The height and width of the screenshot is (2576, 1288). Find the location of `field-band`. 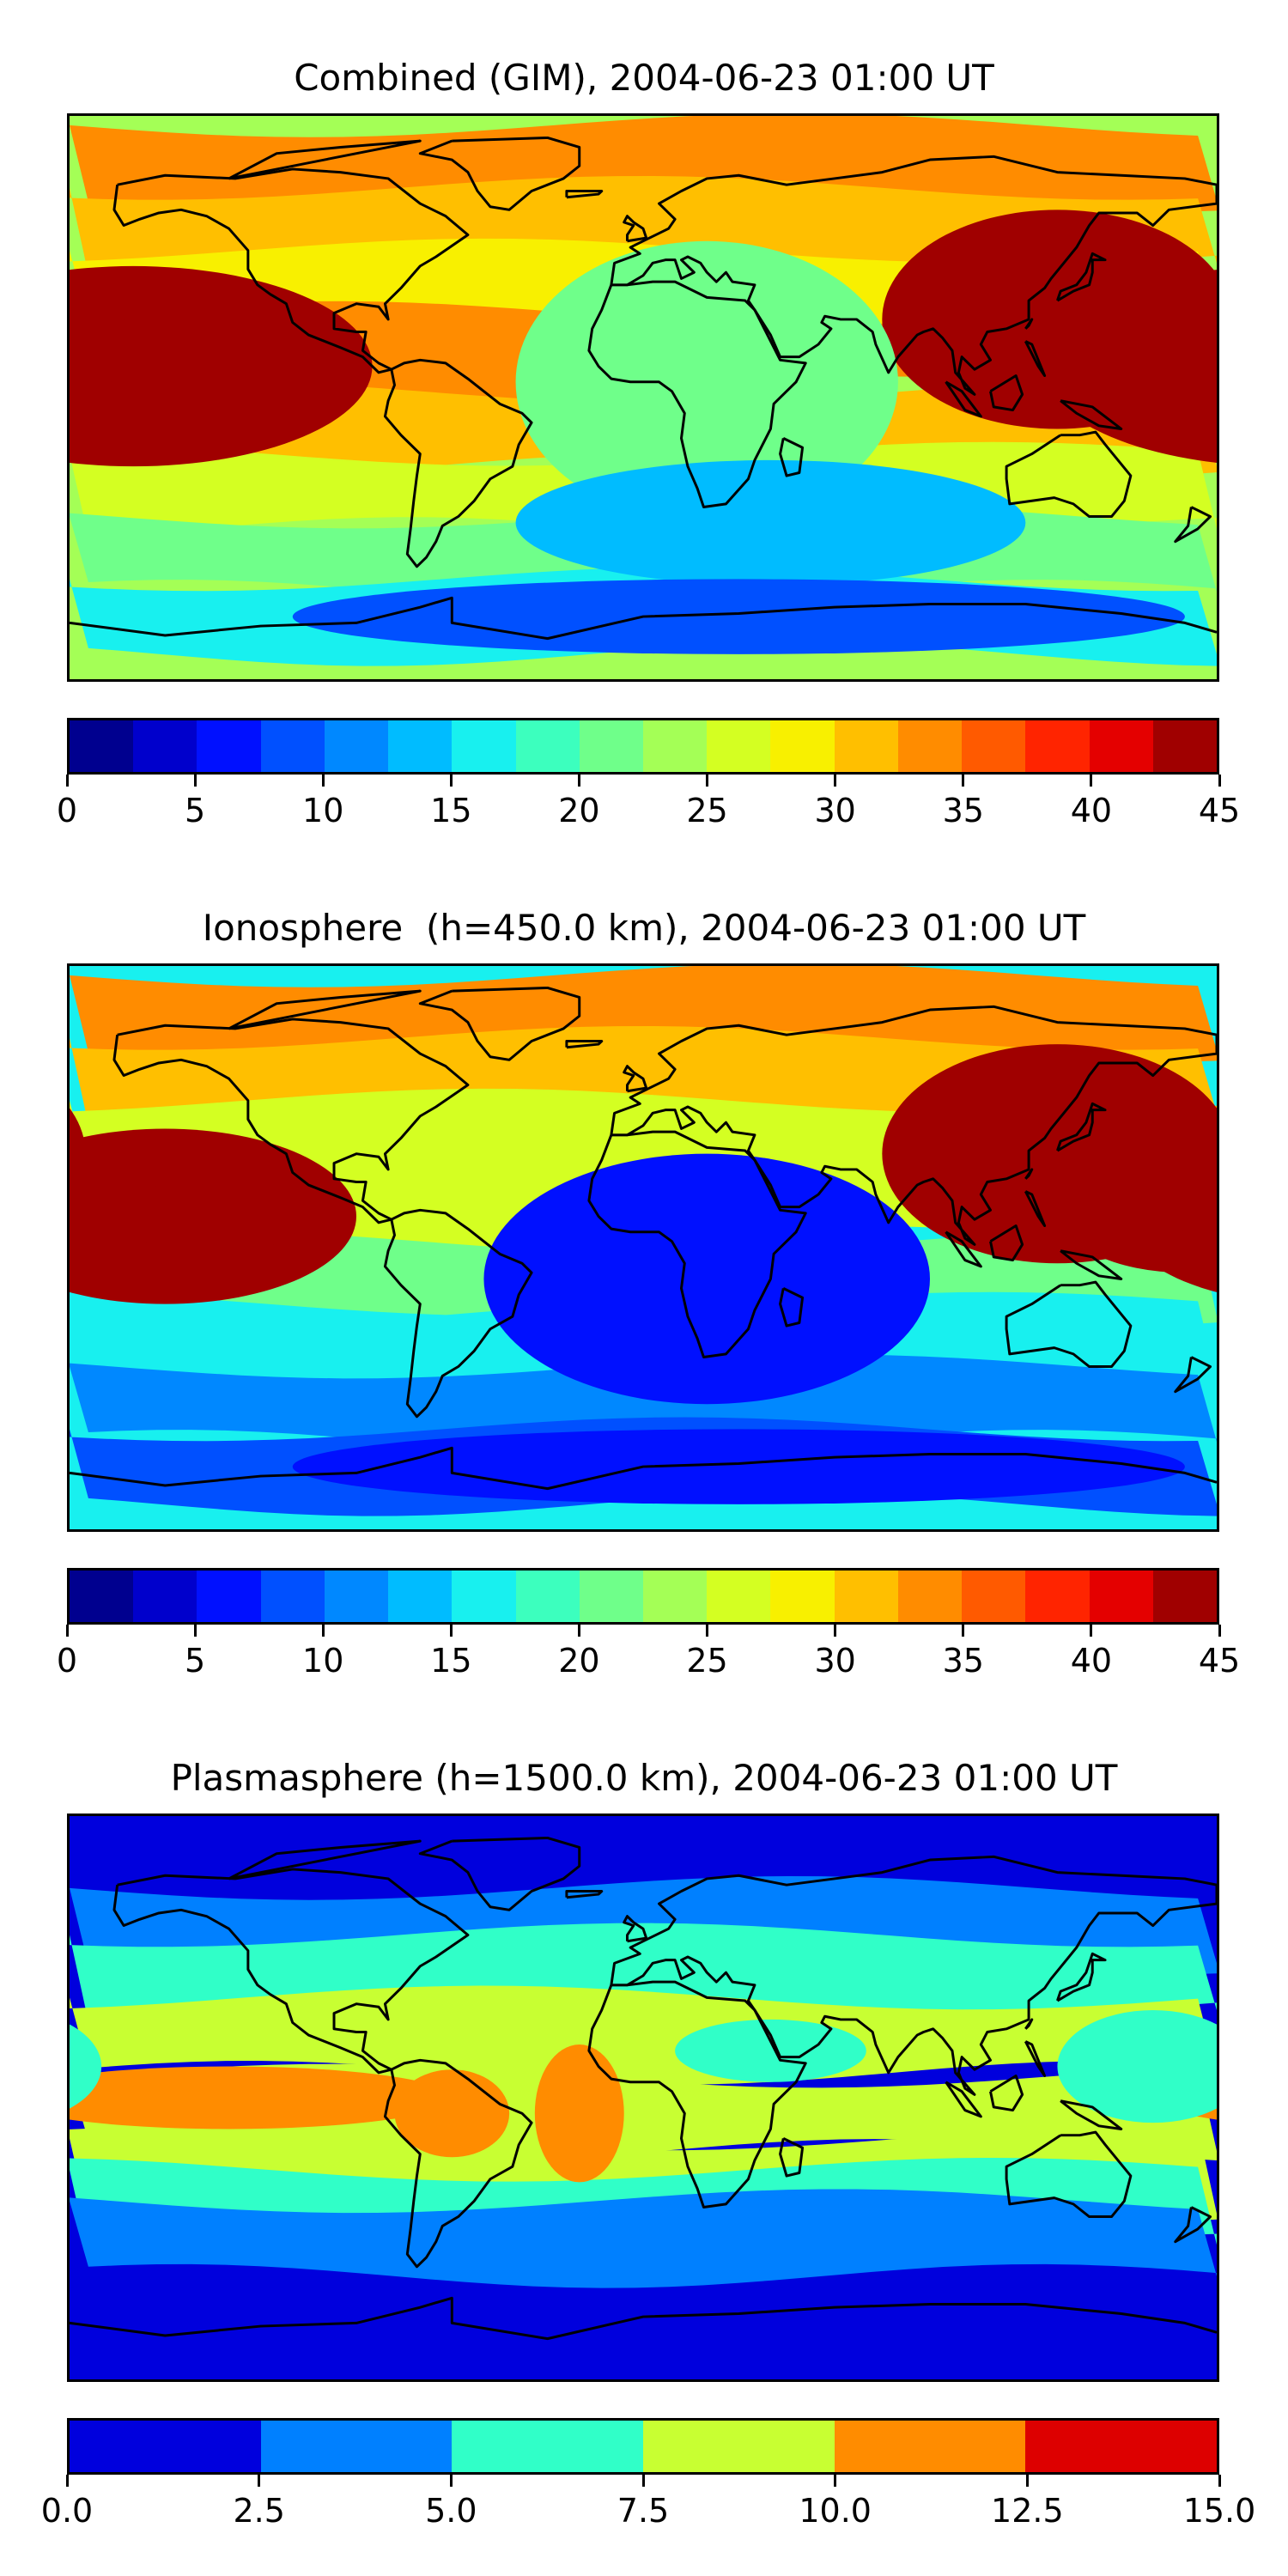

field-band is located at coordinates (643, 1404).